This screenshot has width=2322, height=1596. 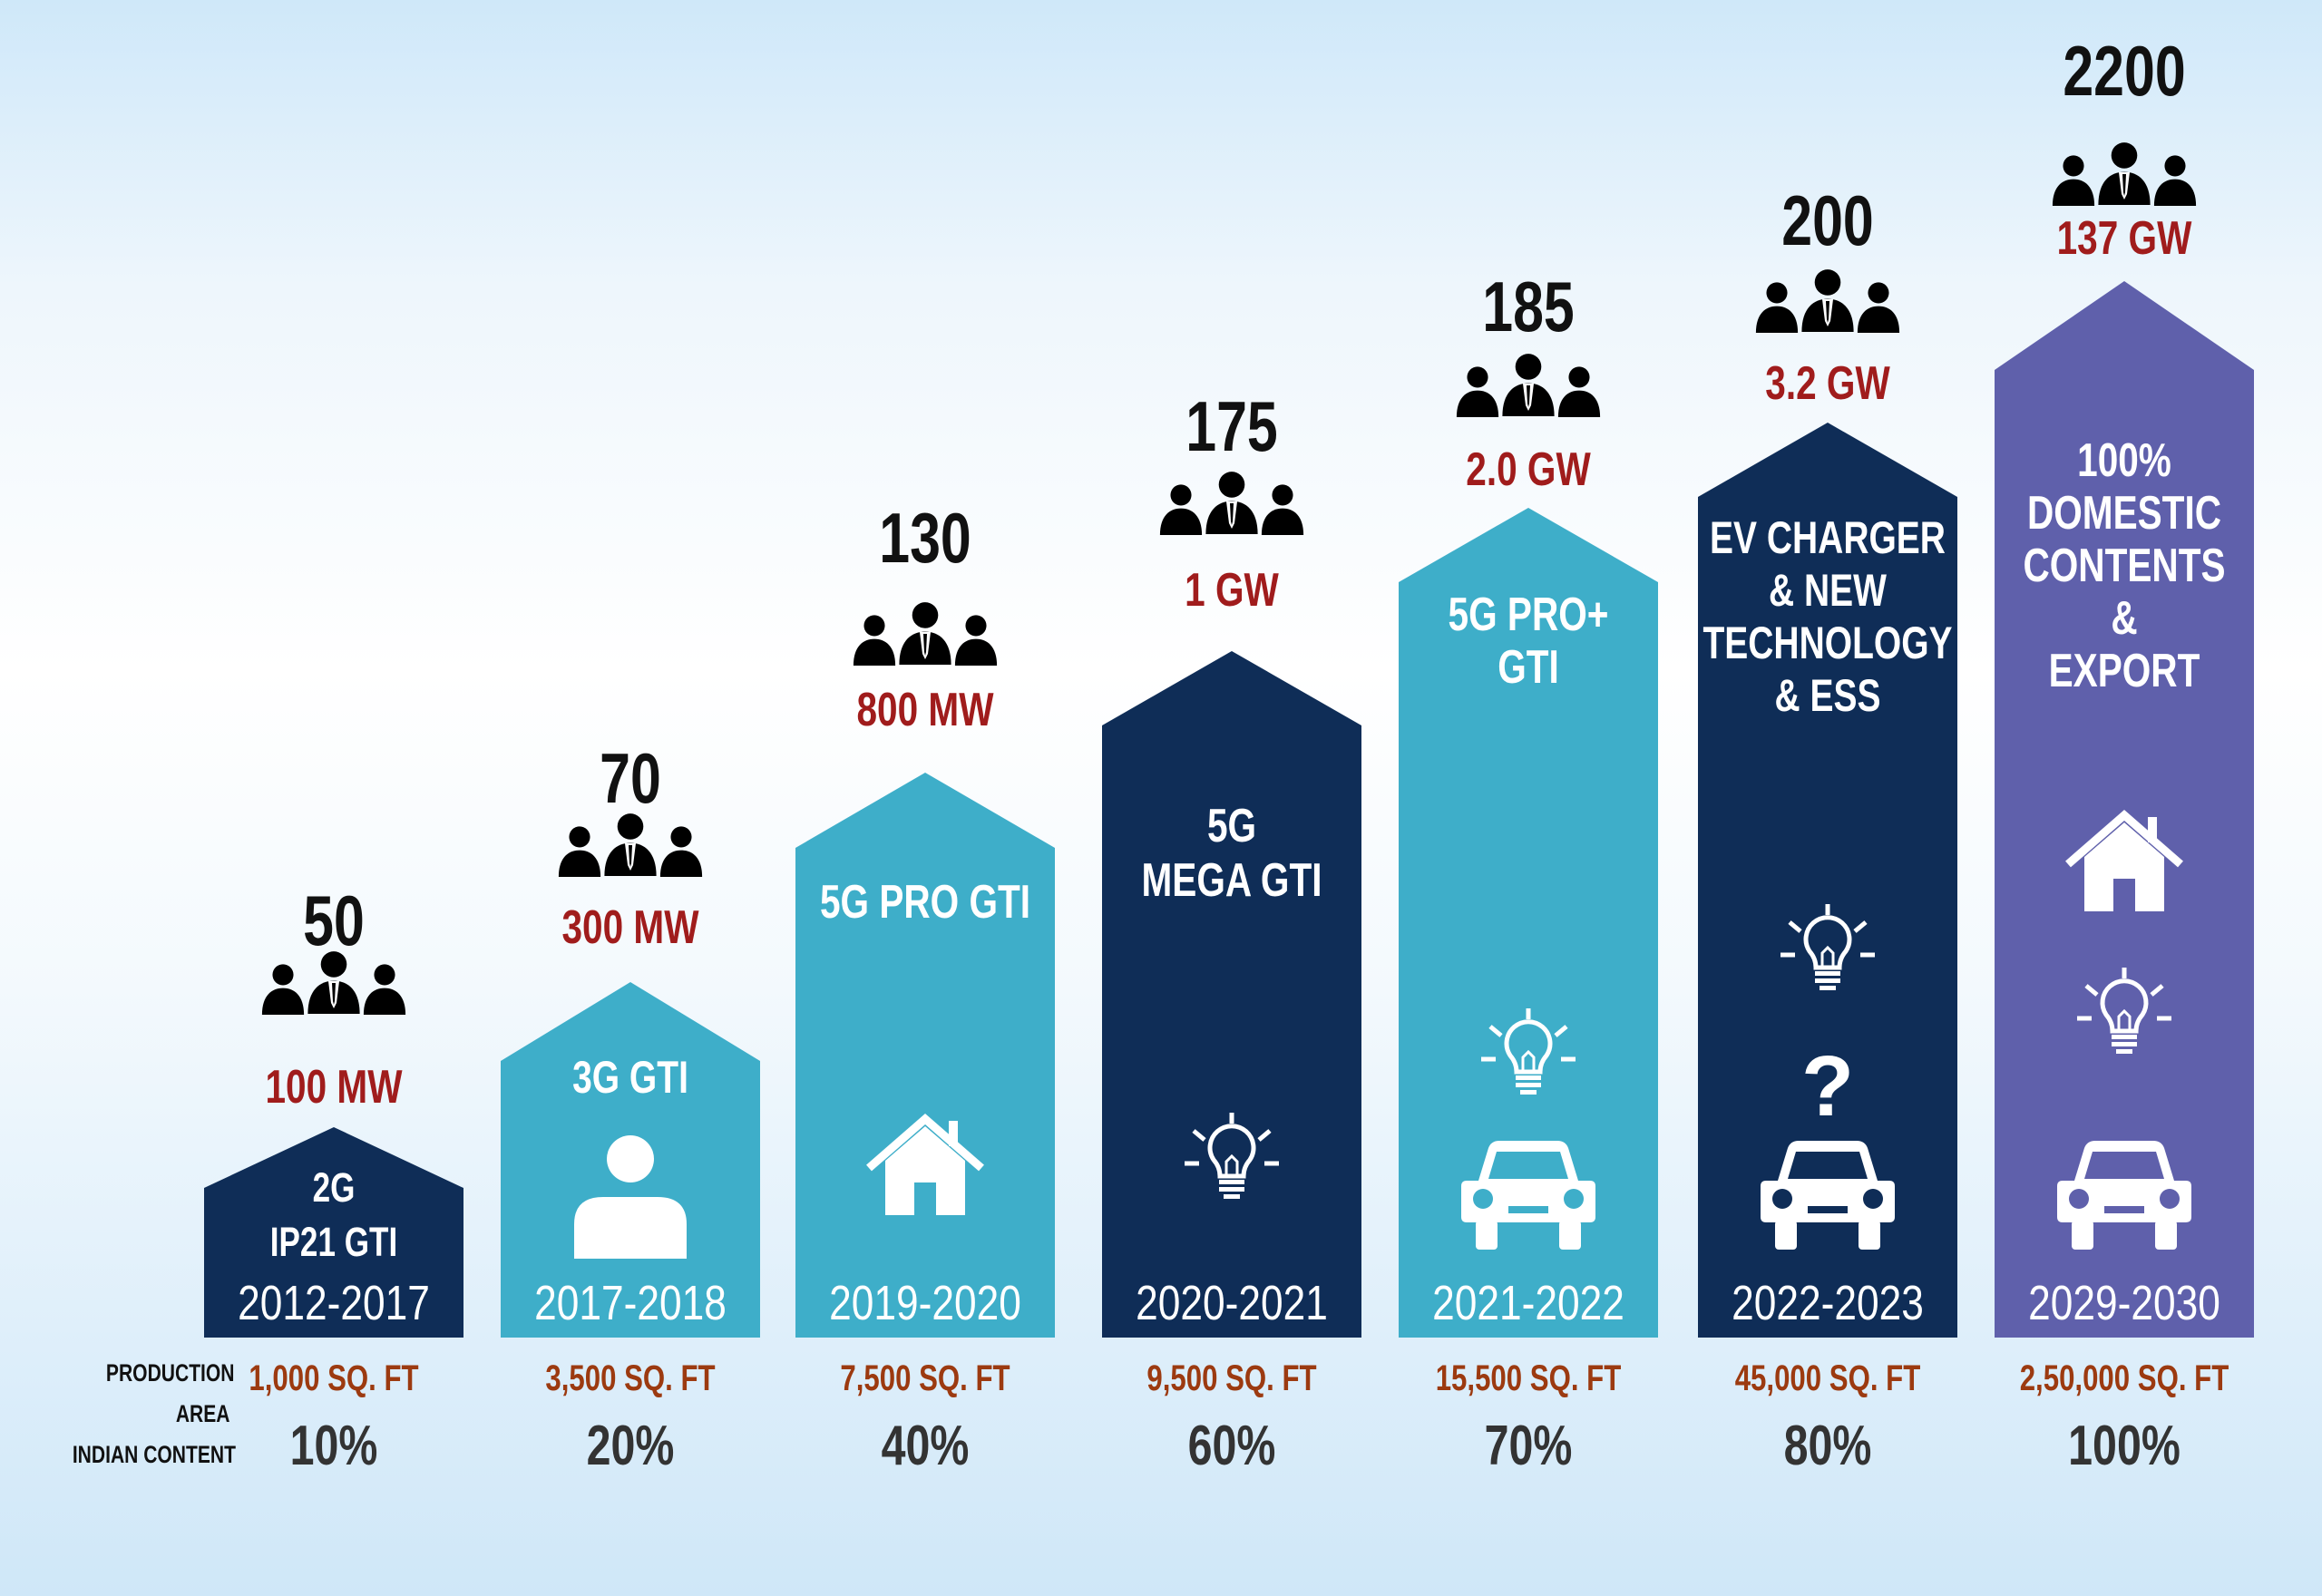 I want to click on product-line-label: CONTENTS, so click(x=2124, y=565).